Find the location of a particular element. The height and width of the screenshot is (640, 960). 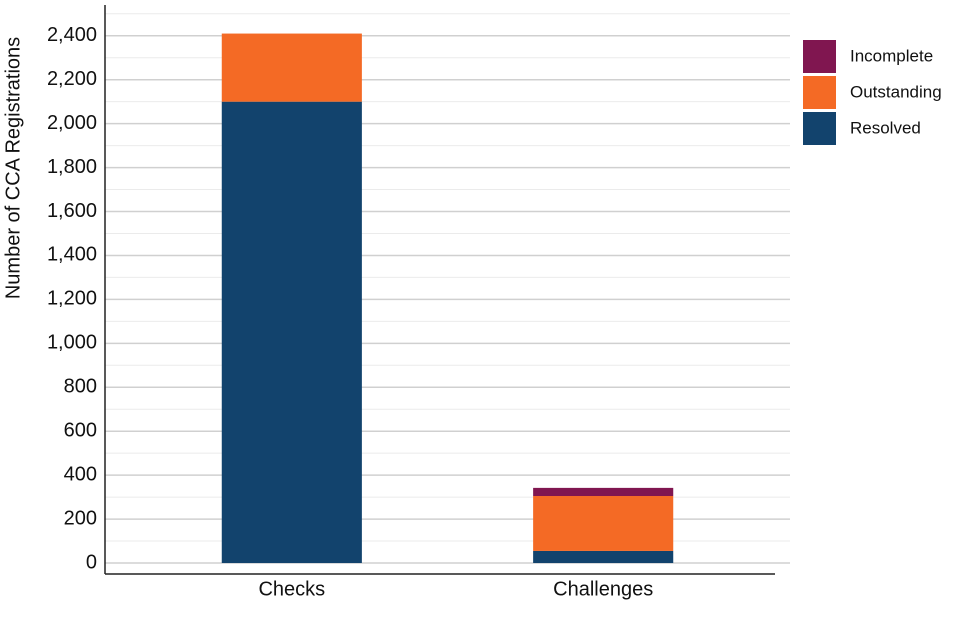

y-tick-label: 800 is located at coordinates (80, 387).